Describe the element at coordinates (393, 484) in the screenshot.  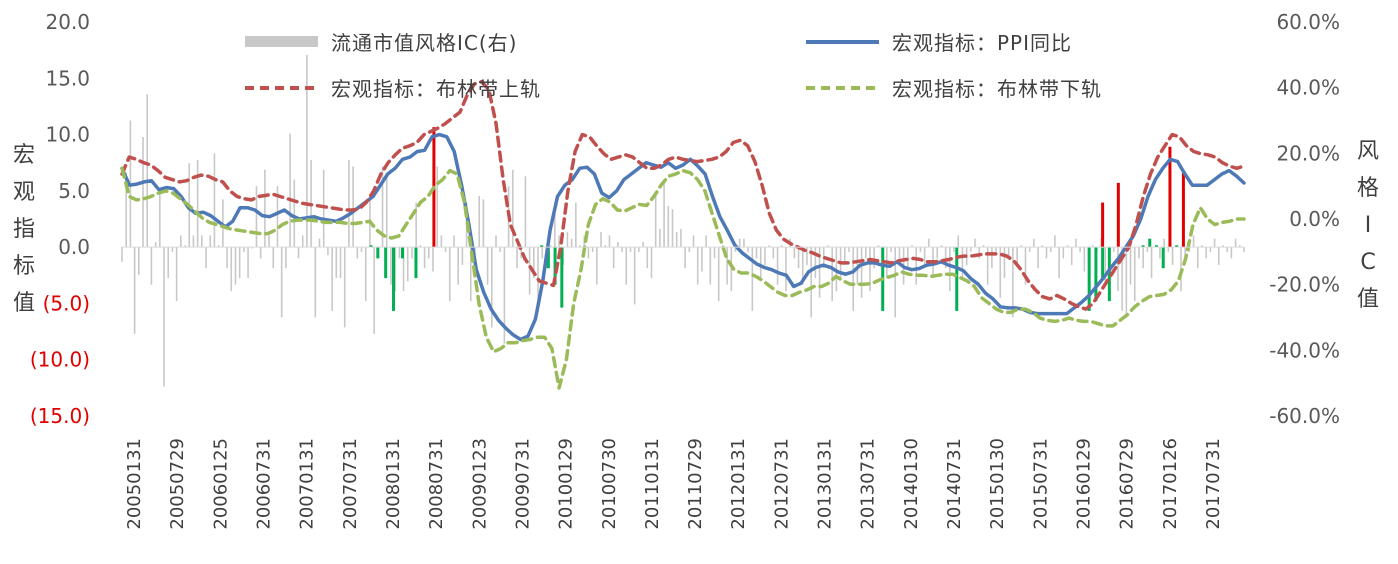
I see `x-tick-label: 20080131` at that location.